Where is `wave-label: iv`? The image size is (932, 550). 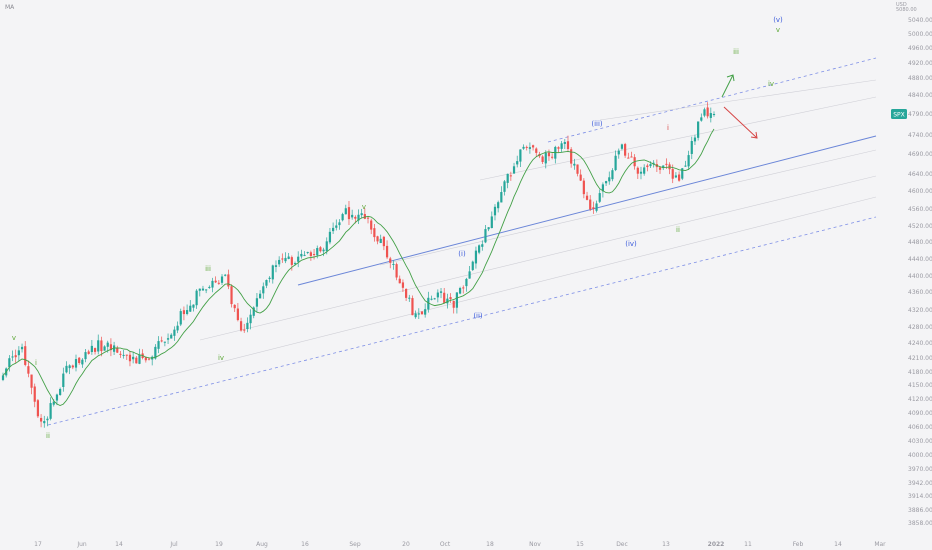
wave-label: iv is located at coordinates (771, 84).